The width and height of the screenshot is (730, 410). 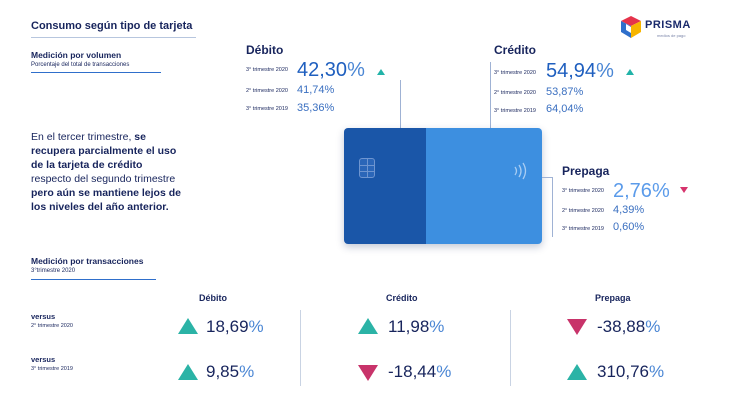 I want to click on summary-line-6: los niveles del año anterior., so click(x=100, y=207).